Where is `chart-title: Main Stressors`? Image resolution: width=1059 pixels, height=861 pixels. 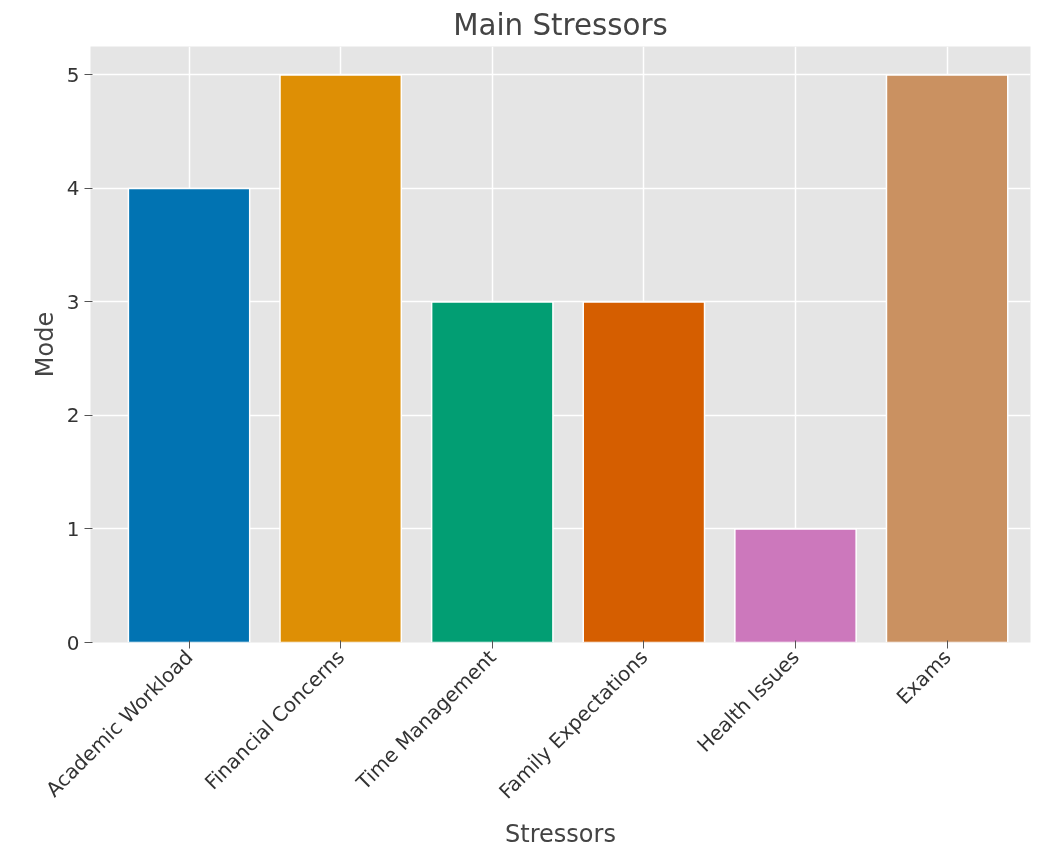
chart-title: Main Stressors is located at coordinates (560, 24).